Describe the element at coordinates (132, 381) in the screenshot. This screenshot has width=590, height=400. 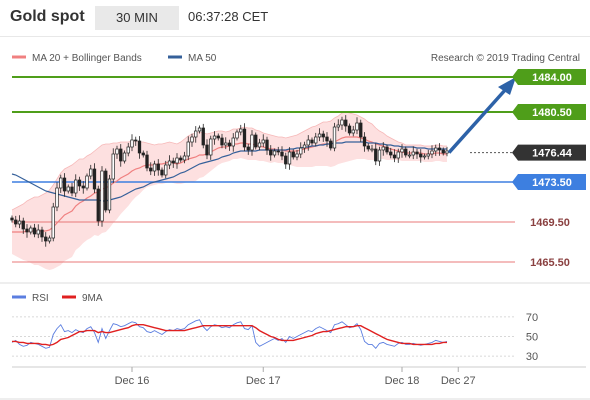
I see `x-tick-label: Dec 16` at that location.